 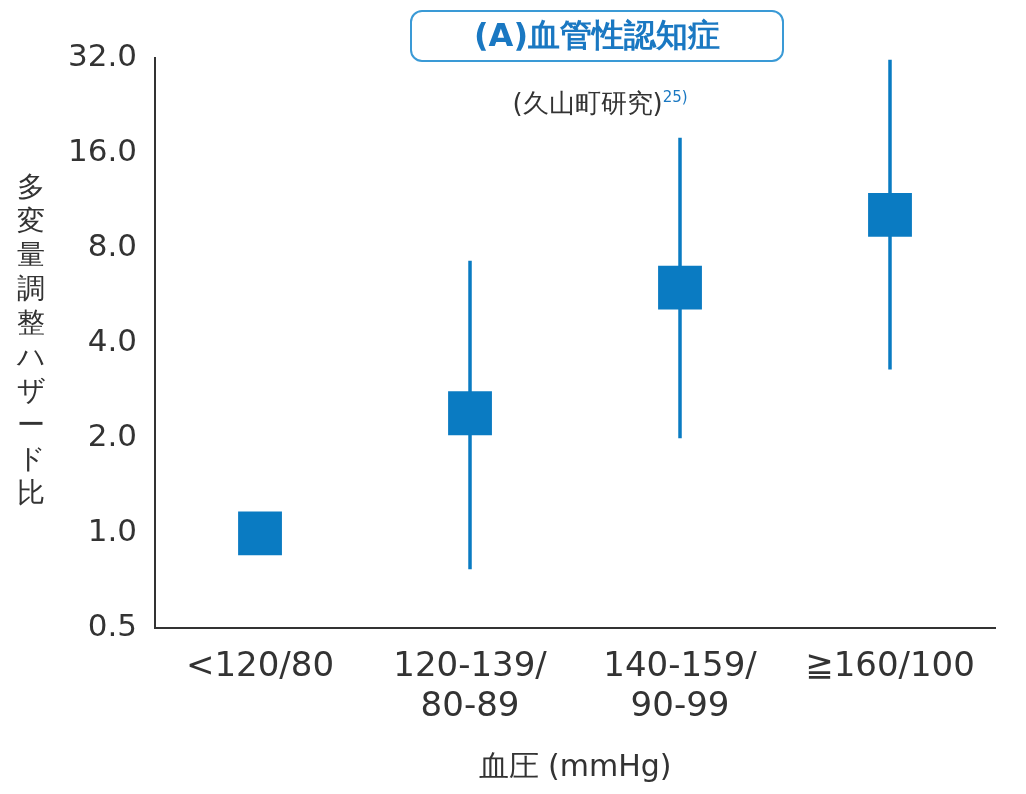 What do you see at coordinates (600, 103) in the screenshot?
I see `text: (久山町研究)$^{25)}$` at bounding box center [600, 103].